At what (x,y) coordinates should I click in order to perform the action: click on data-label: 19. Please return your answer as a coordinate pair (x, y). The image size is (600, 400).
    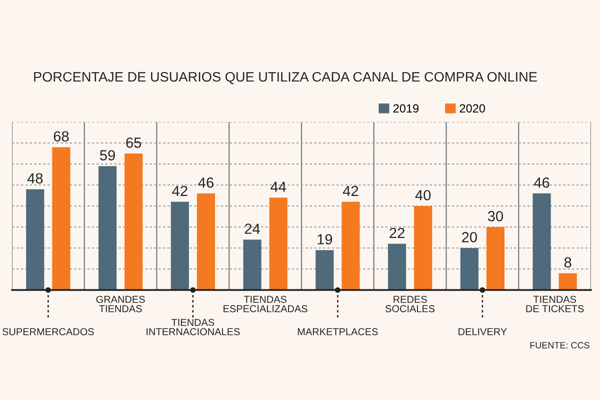
    Looking at the image, I should click on (325, 239).